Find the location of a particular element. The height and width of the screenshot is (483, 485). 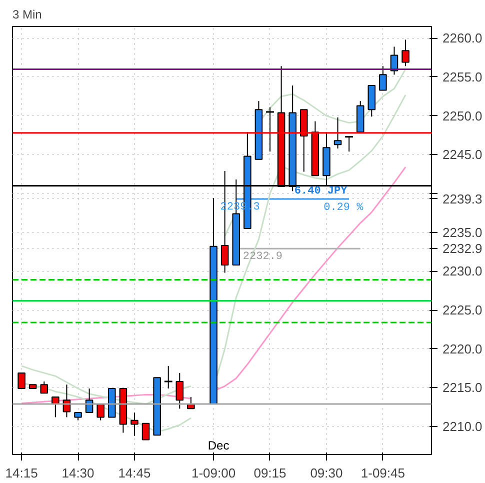

x-tick-label: 14:15 is located at coordinates (21, 473).